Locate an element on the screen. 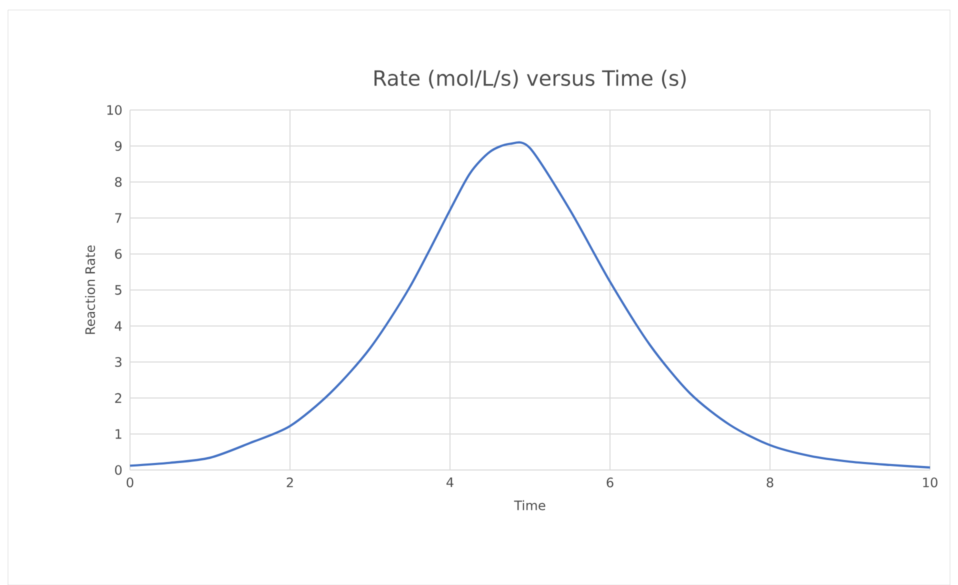 Image resolution: width=958 pixels, height=585 pixels. y-tick-label: 10 is located at coordinates (114, 110).